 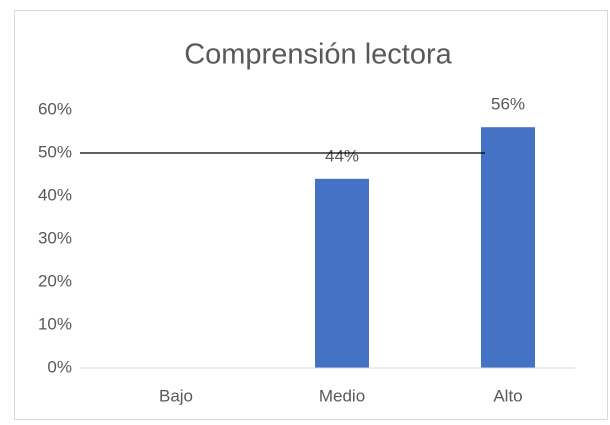 I want to click on y-tick-label: 30%, so click(x=55, y=237).